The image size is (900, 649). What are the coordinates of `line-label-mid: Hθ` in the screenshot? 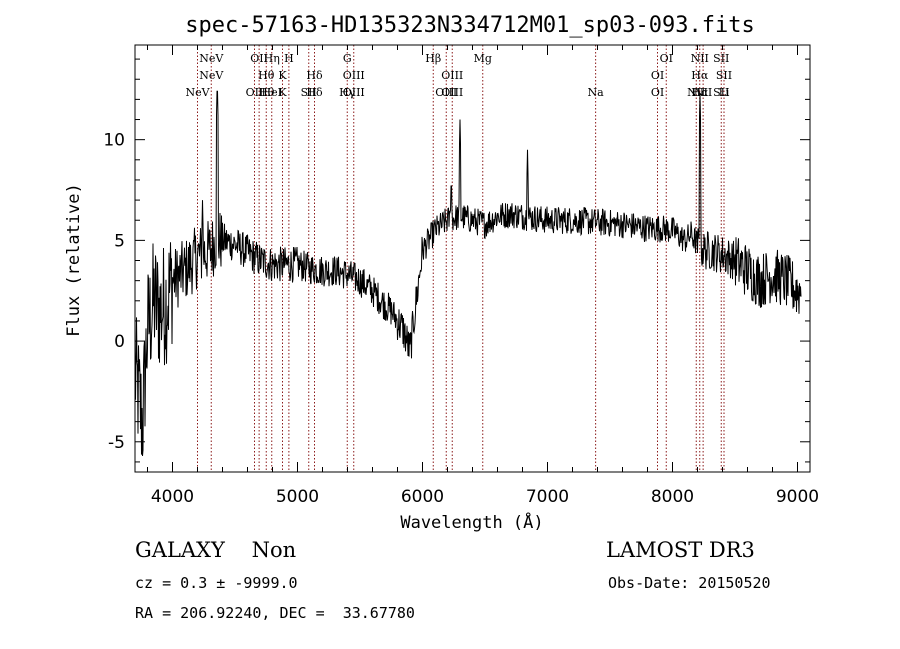 It's located at (266, 75).